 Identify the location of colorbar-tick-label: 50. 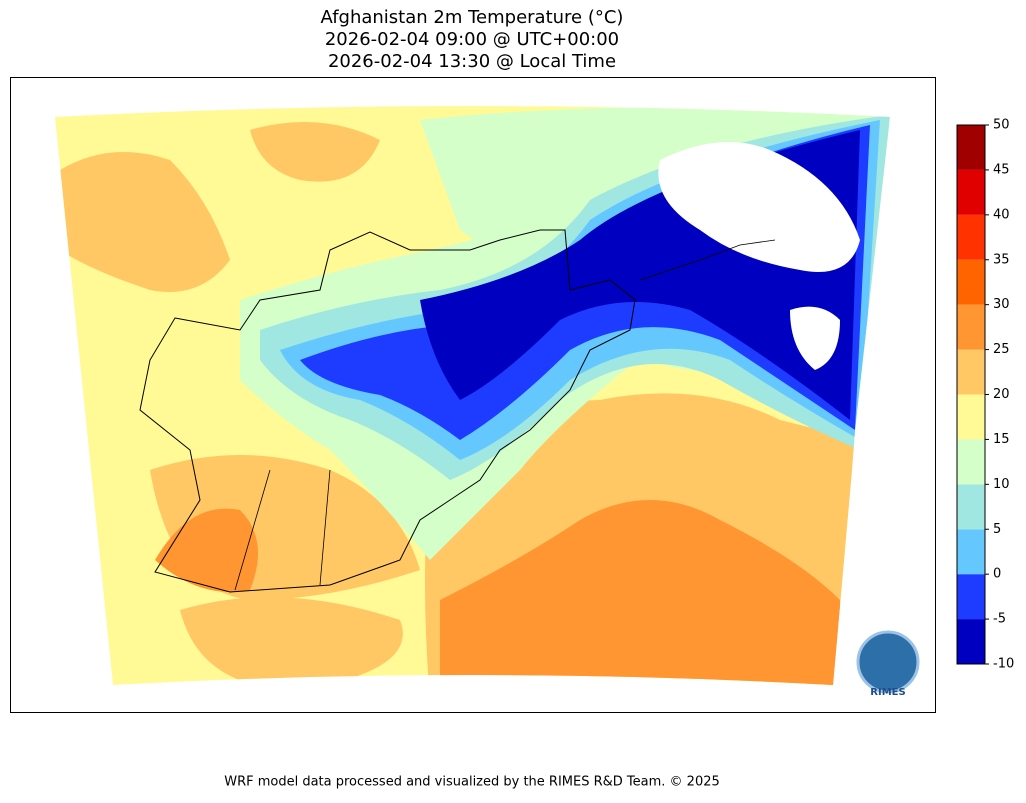
(1001, 125).